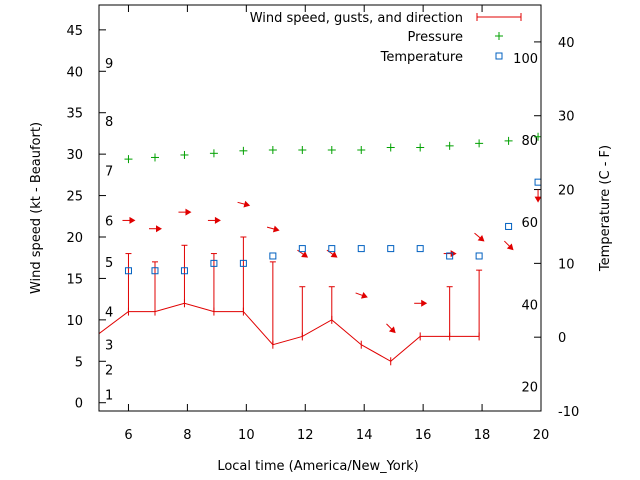 The height and width of the screenshot is (480, 640). What do you see at coordinates (74, 31) in the screenshot?
I see `y-tick-label: 45` at bounding box center [74, 31].